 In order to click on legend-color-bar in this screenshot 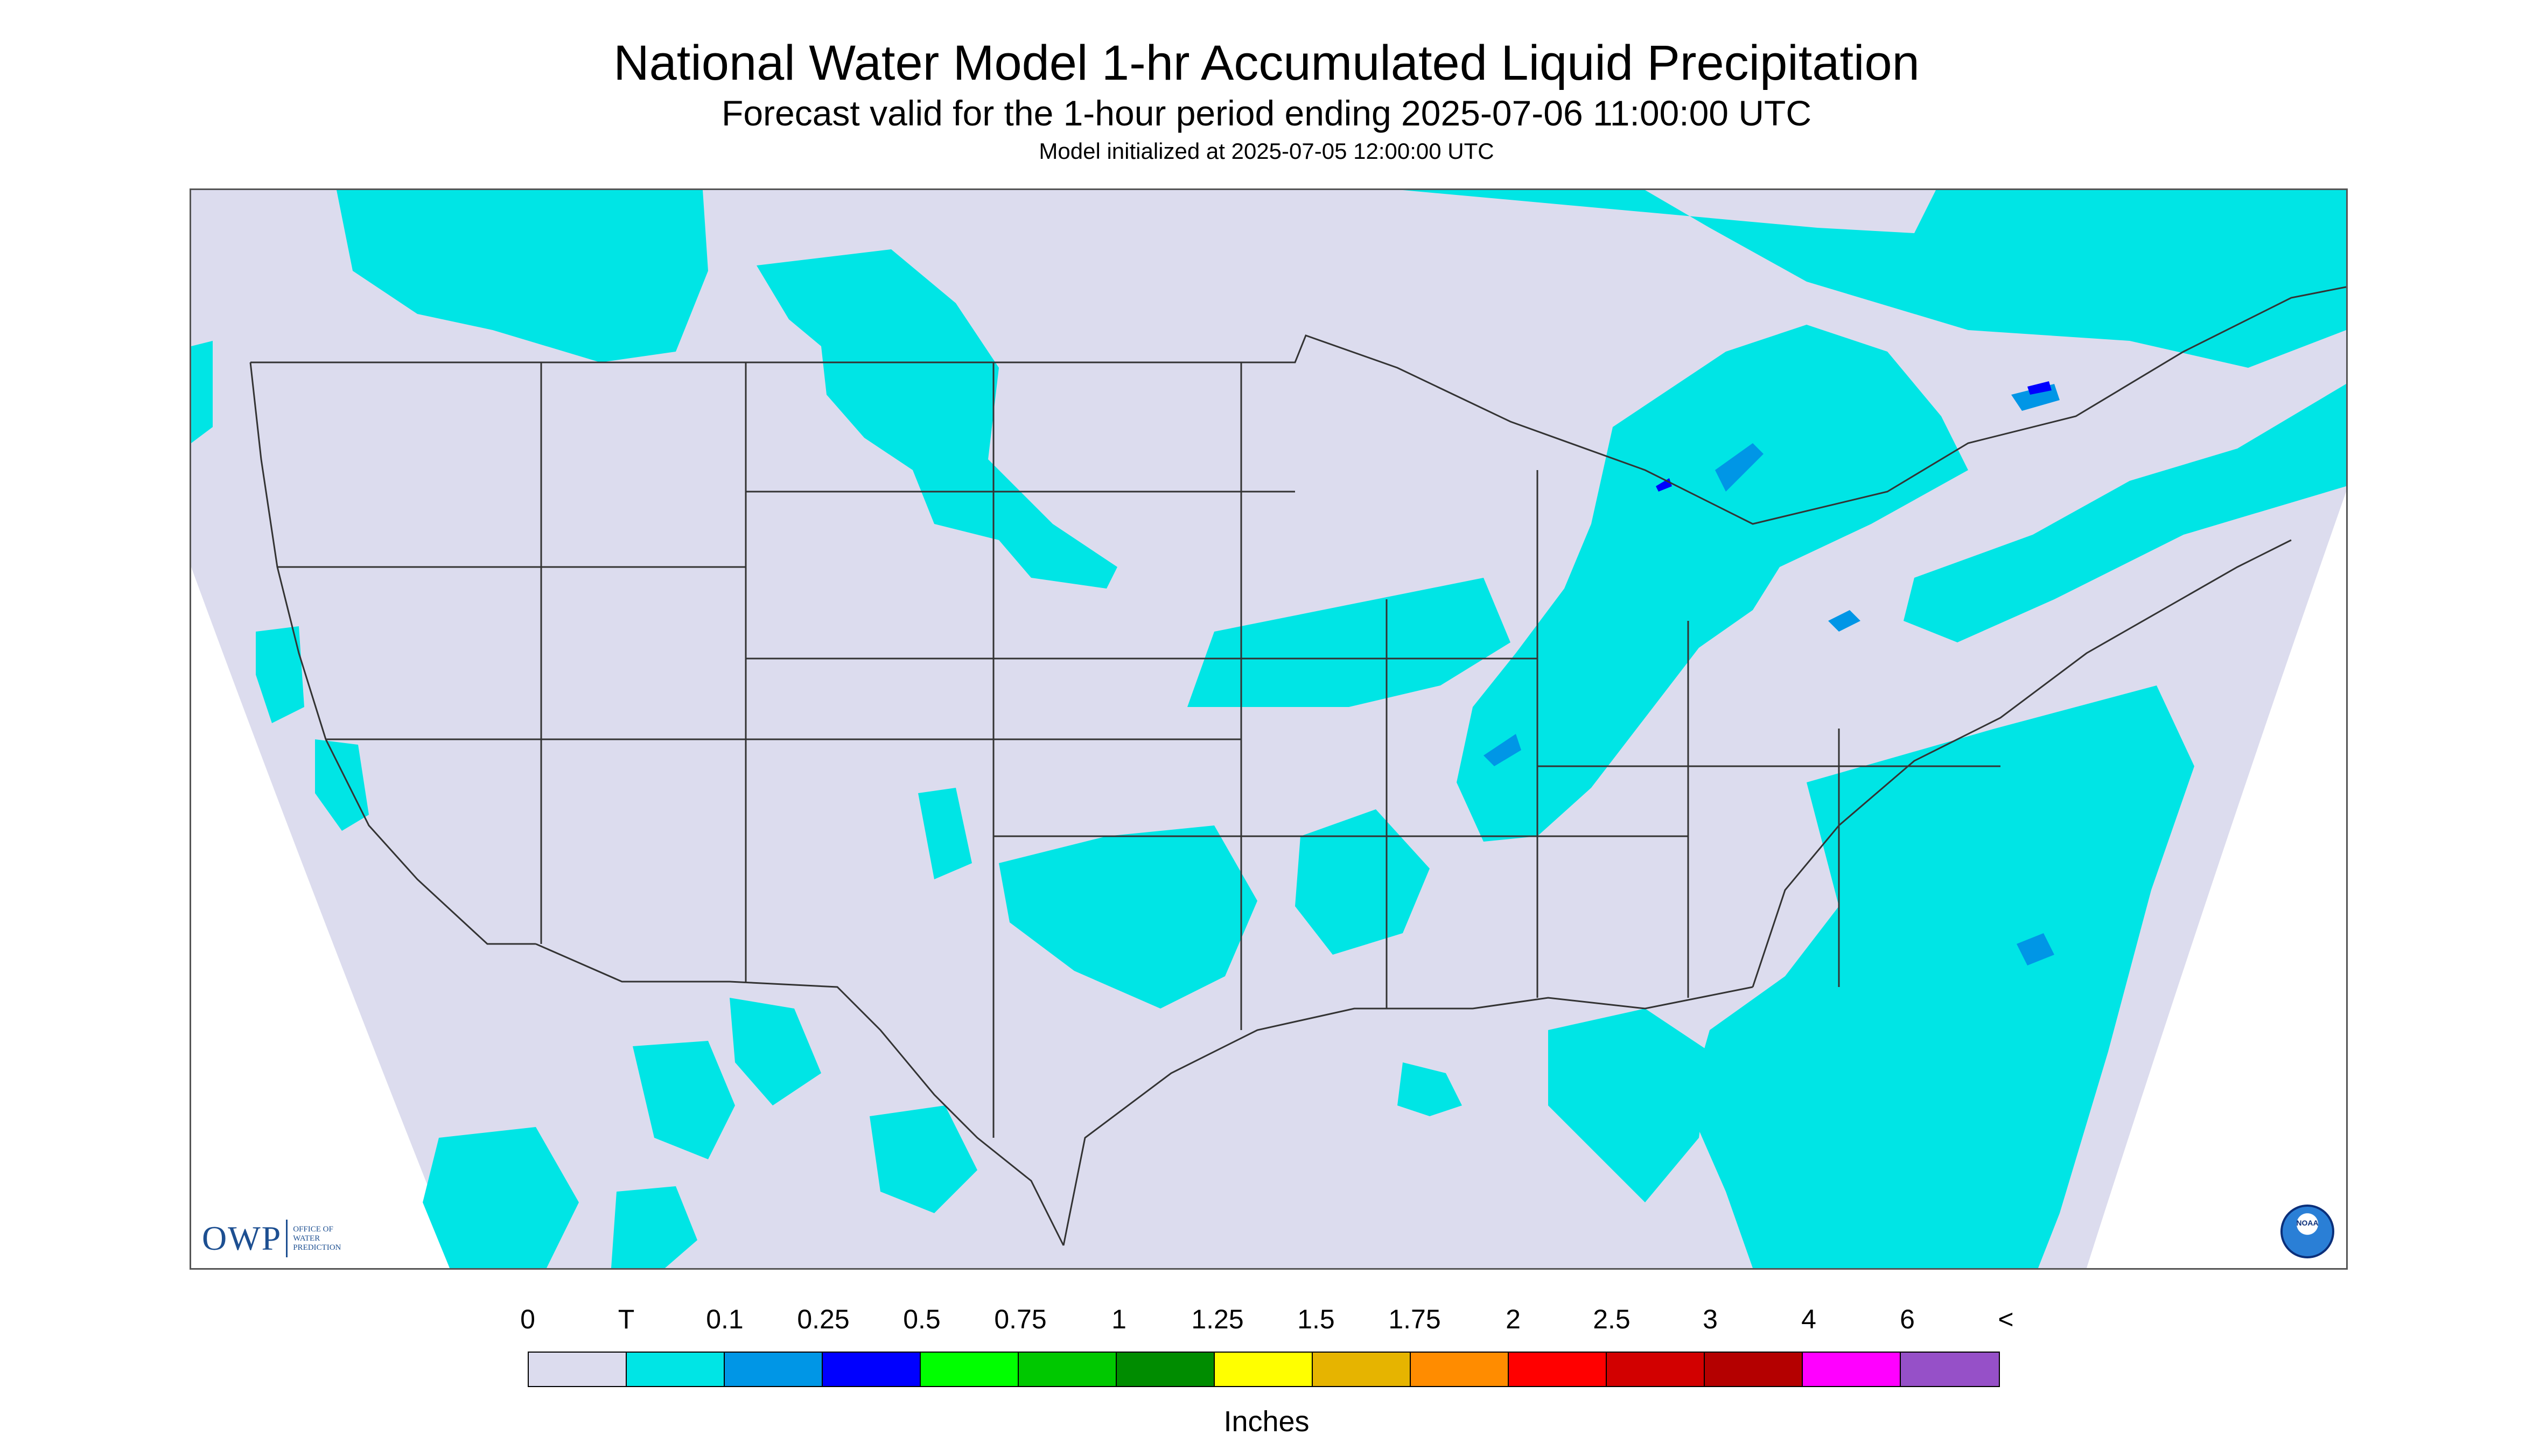, I will do `click(1264, 1369)`.